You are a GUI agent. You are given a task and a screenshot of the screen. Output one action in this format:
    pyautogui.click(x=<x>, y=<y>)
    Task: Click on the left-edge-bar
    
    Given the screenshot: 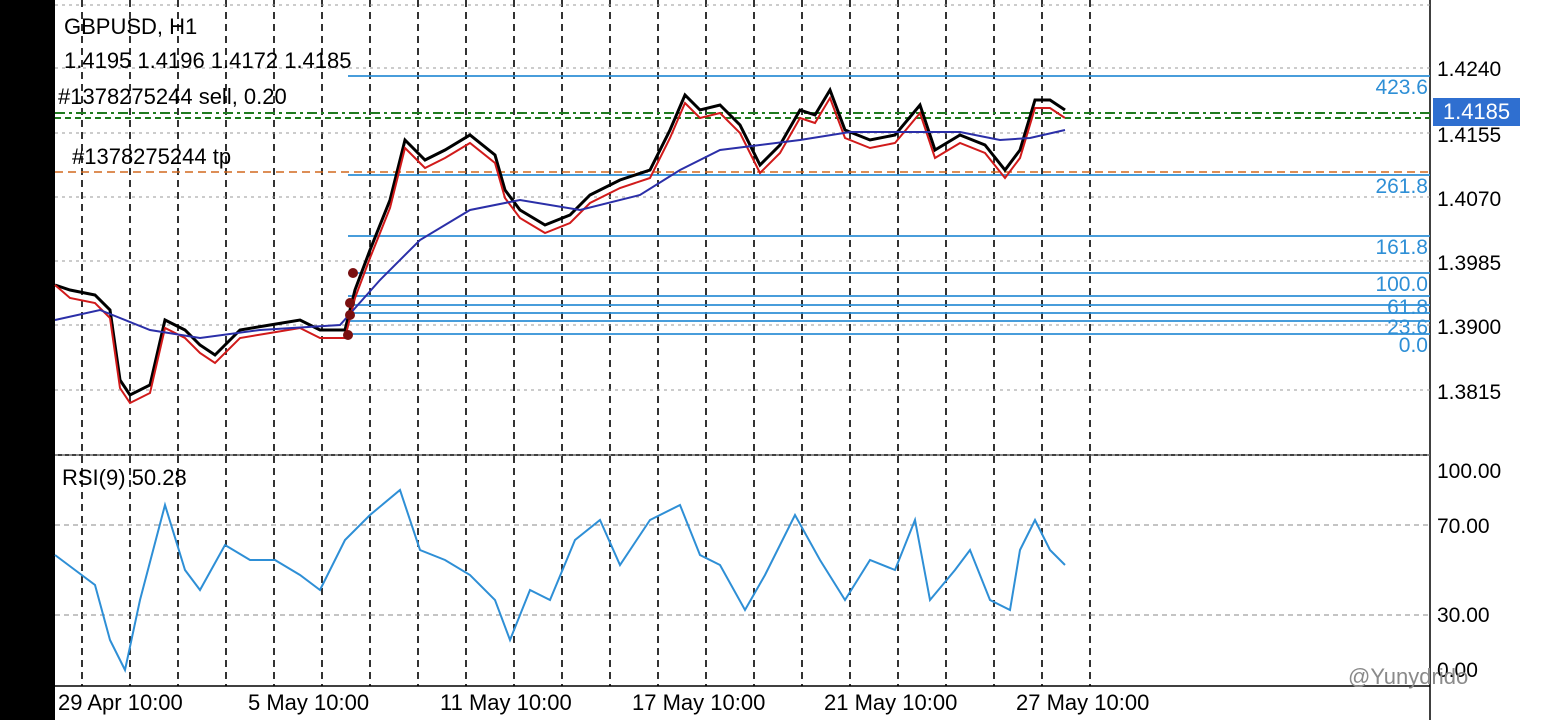 What is the action you would take?
    pyautogui.click(x=27, y=360)
    